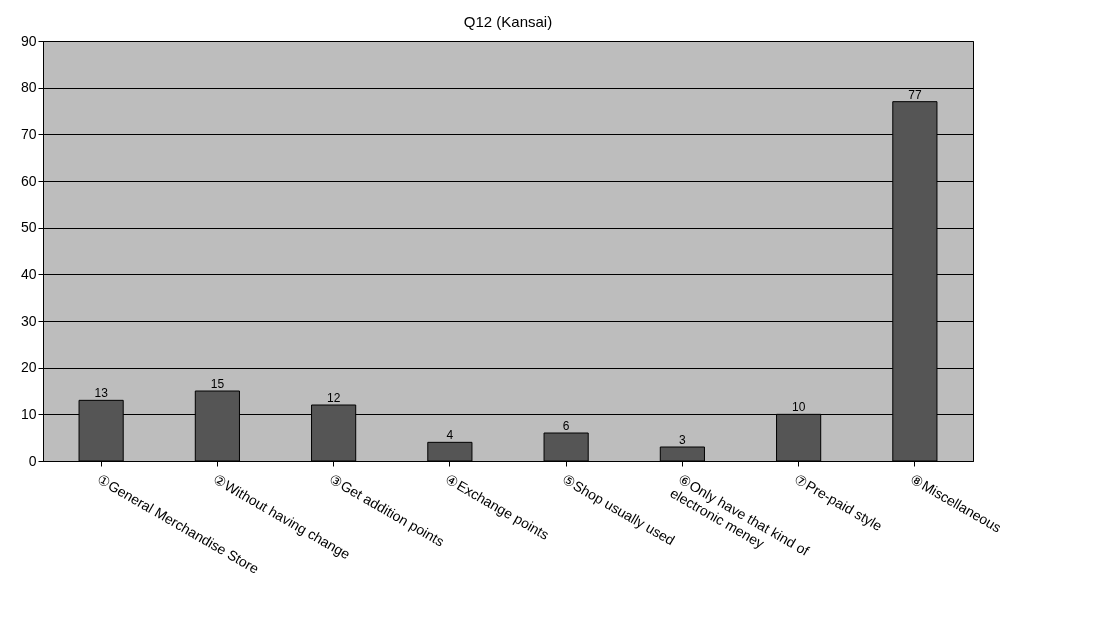  I want to click on y-tick-label: 10, so click(28, 413).